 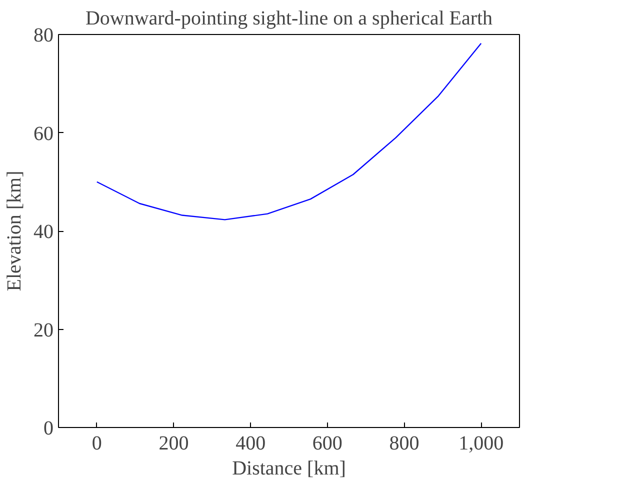 What do you see at coordinates (251, 443) in the screenshot?
I see `x-tick-label: 400` at bounding box center [251, 443].